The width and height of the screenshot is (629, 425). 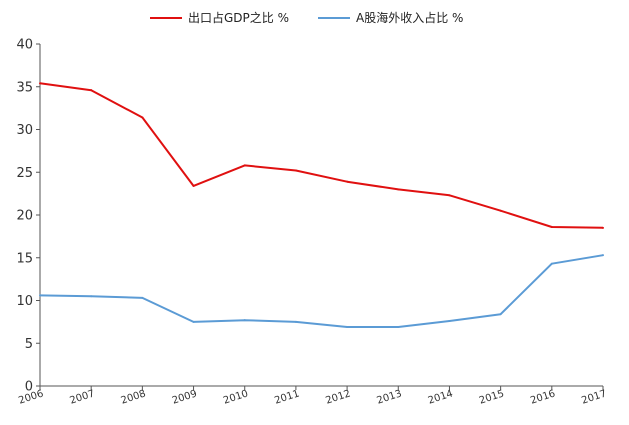 What do you see at coordinates (543, 397) in the screenshot?
I see `x-tick-label: 2016` at bounding box center [543, 397].